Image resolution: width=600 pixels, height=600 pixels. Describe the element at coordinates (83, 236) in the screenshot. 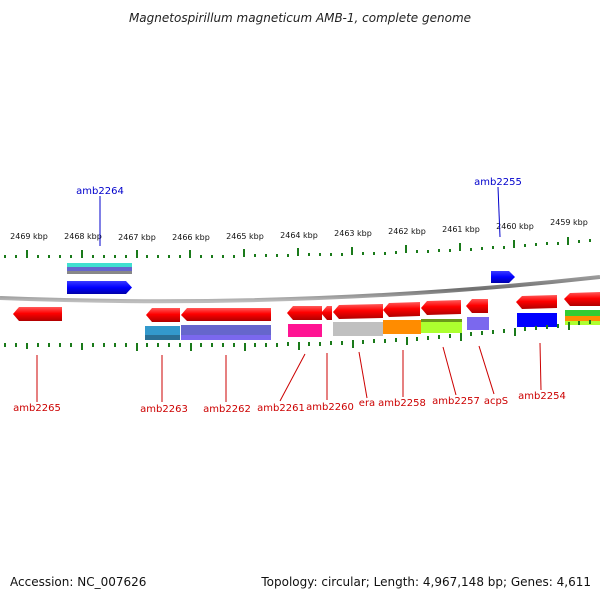

I see `tick-label: 2468 kbp` at that location.